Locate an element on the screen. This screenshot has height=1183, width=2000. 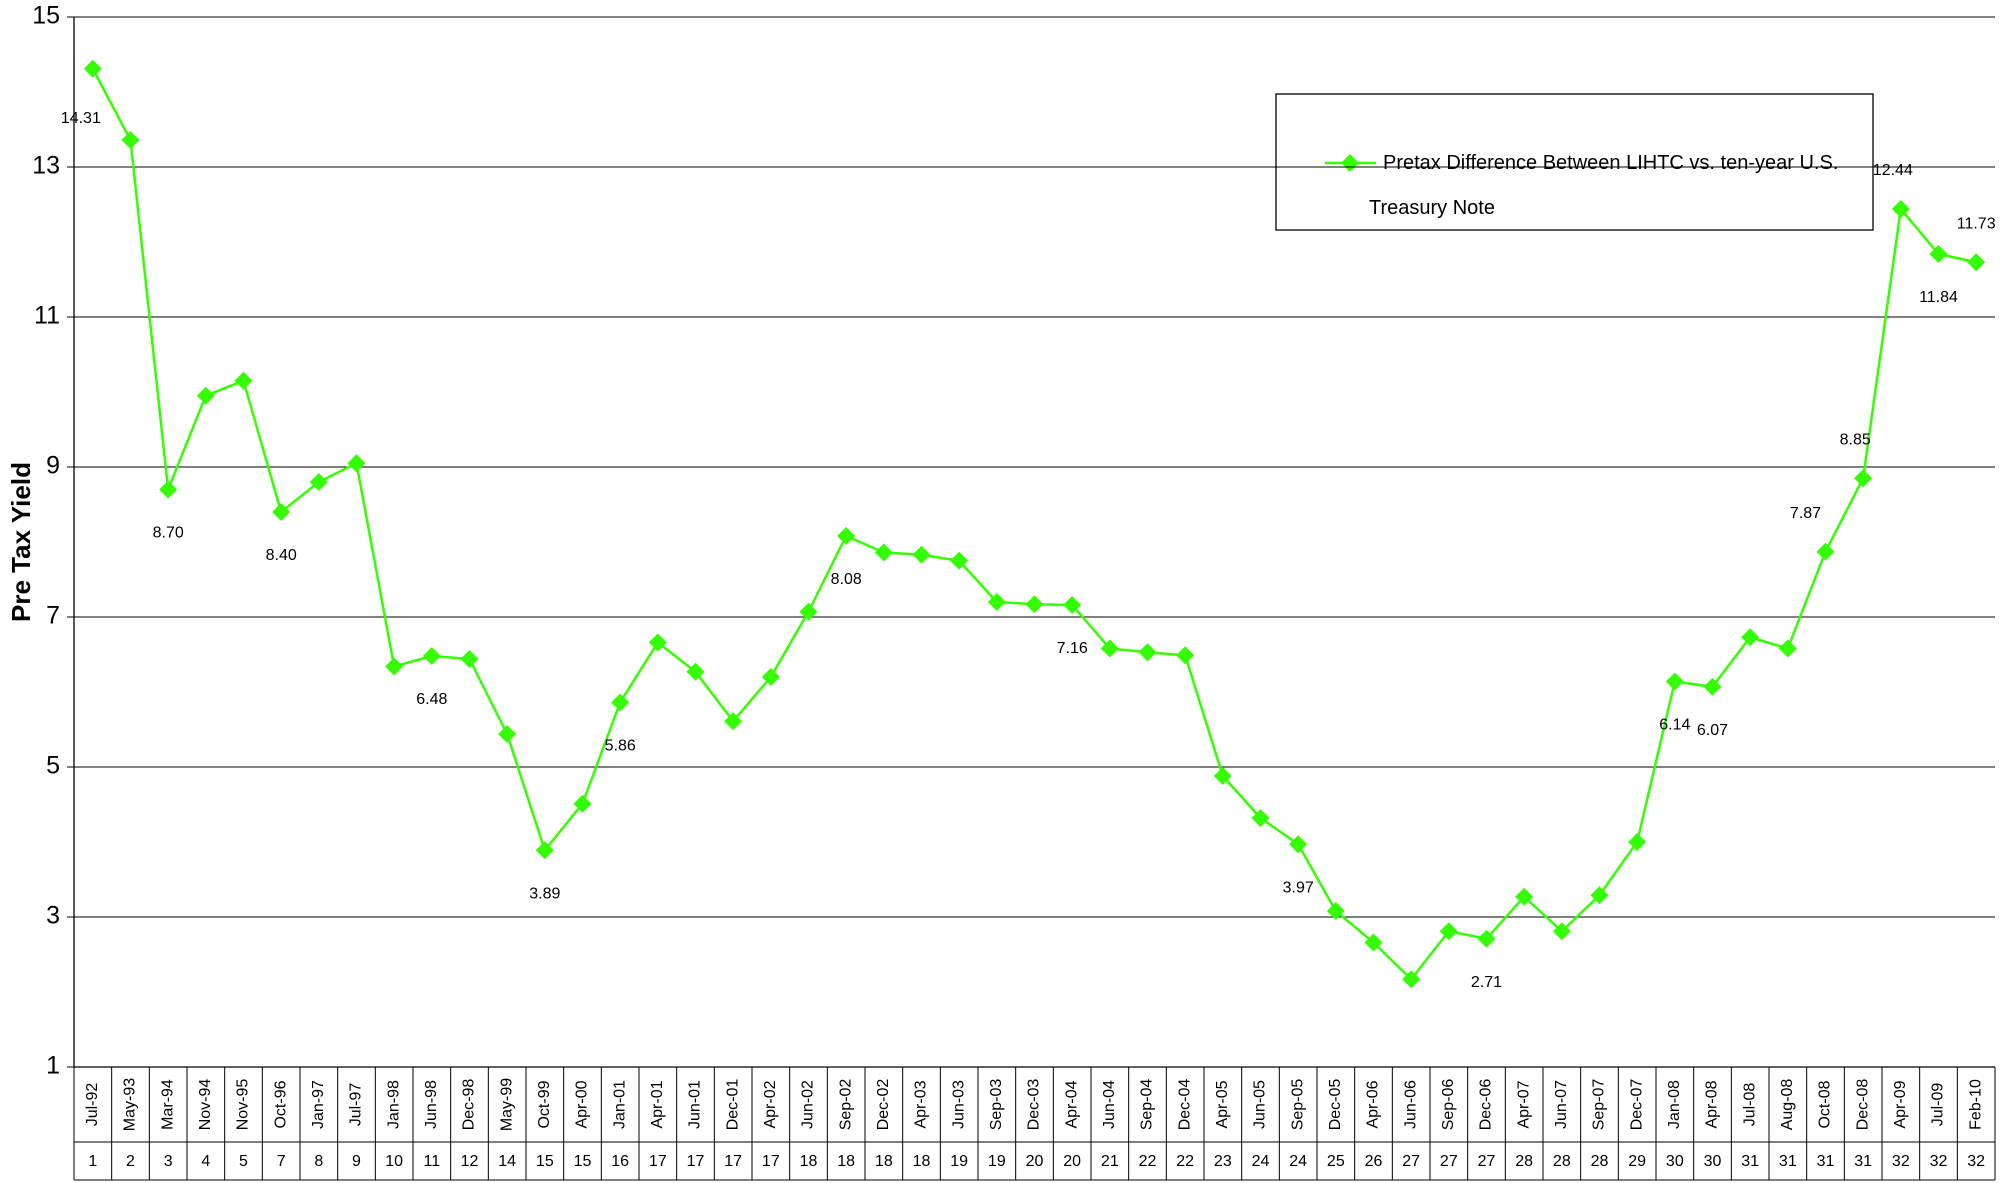
data-label: 8.40 is located at coordinates (281, 555).